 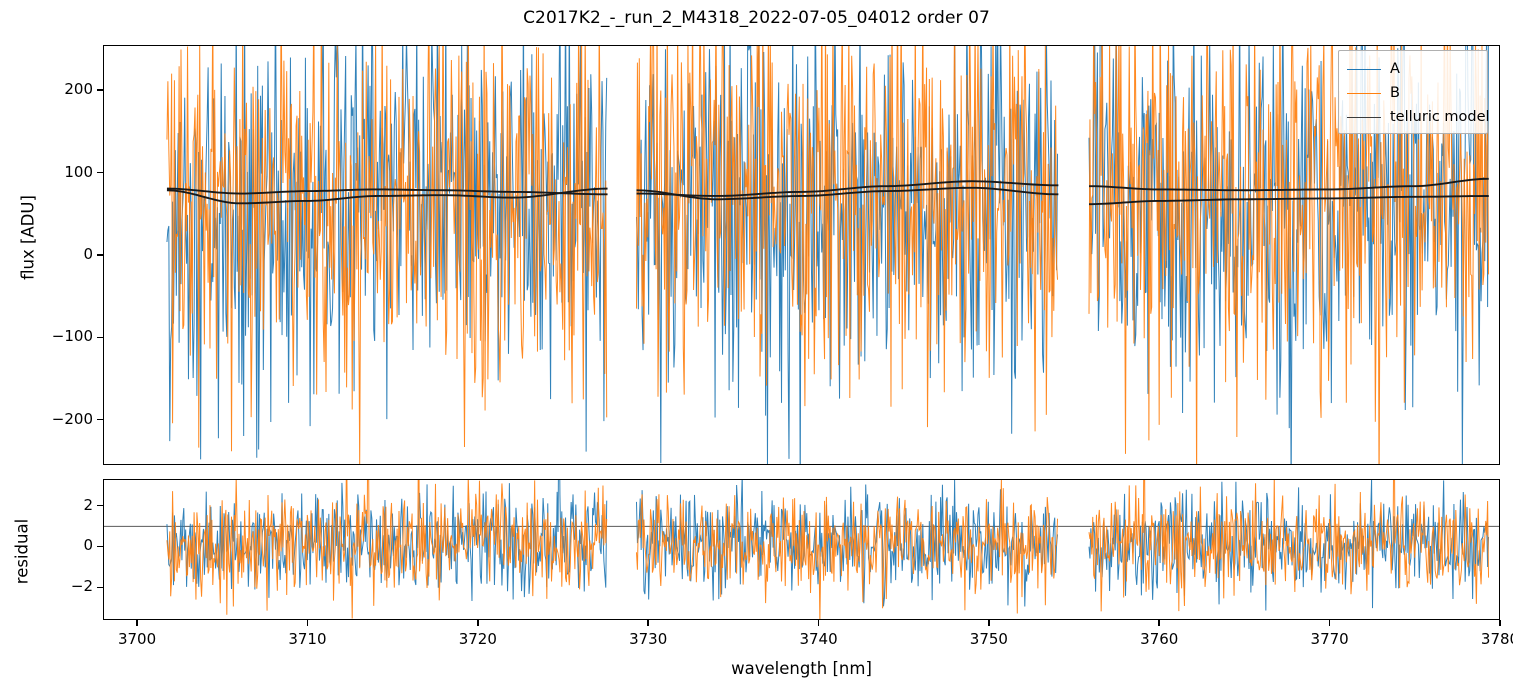 I want to click on y-tick-label-residual-2: −2, so click(x=81, y=586).